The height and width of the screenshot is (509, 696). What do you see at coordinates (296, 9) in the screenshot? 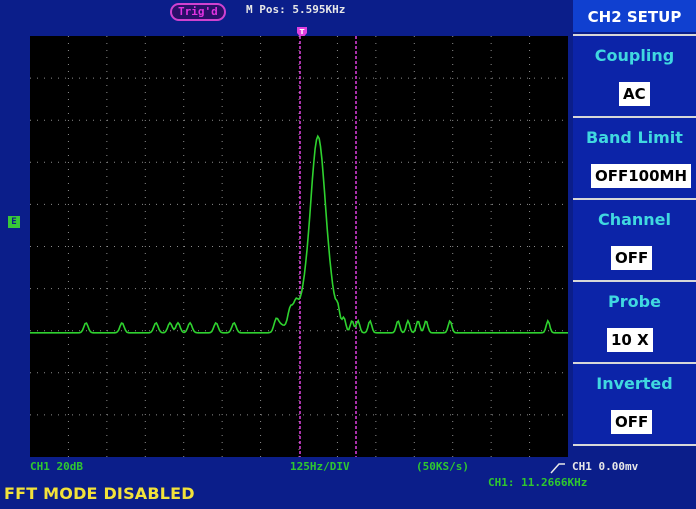
I see `m-pos-readout: M Pos: 5.595KHz` at bounding box center [296, 9].